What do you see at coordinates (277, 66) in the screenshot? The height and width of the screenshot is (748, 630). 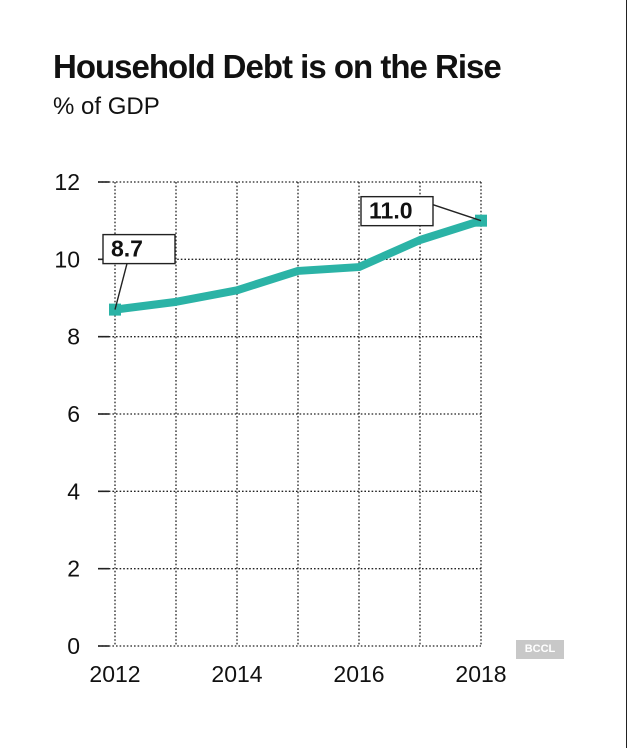 I see `chart-title: Household Debt is on the Rise` at bounding box center [277, 66].